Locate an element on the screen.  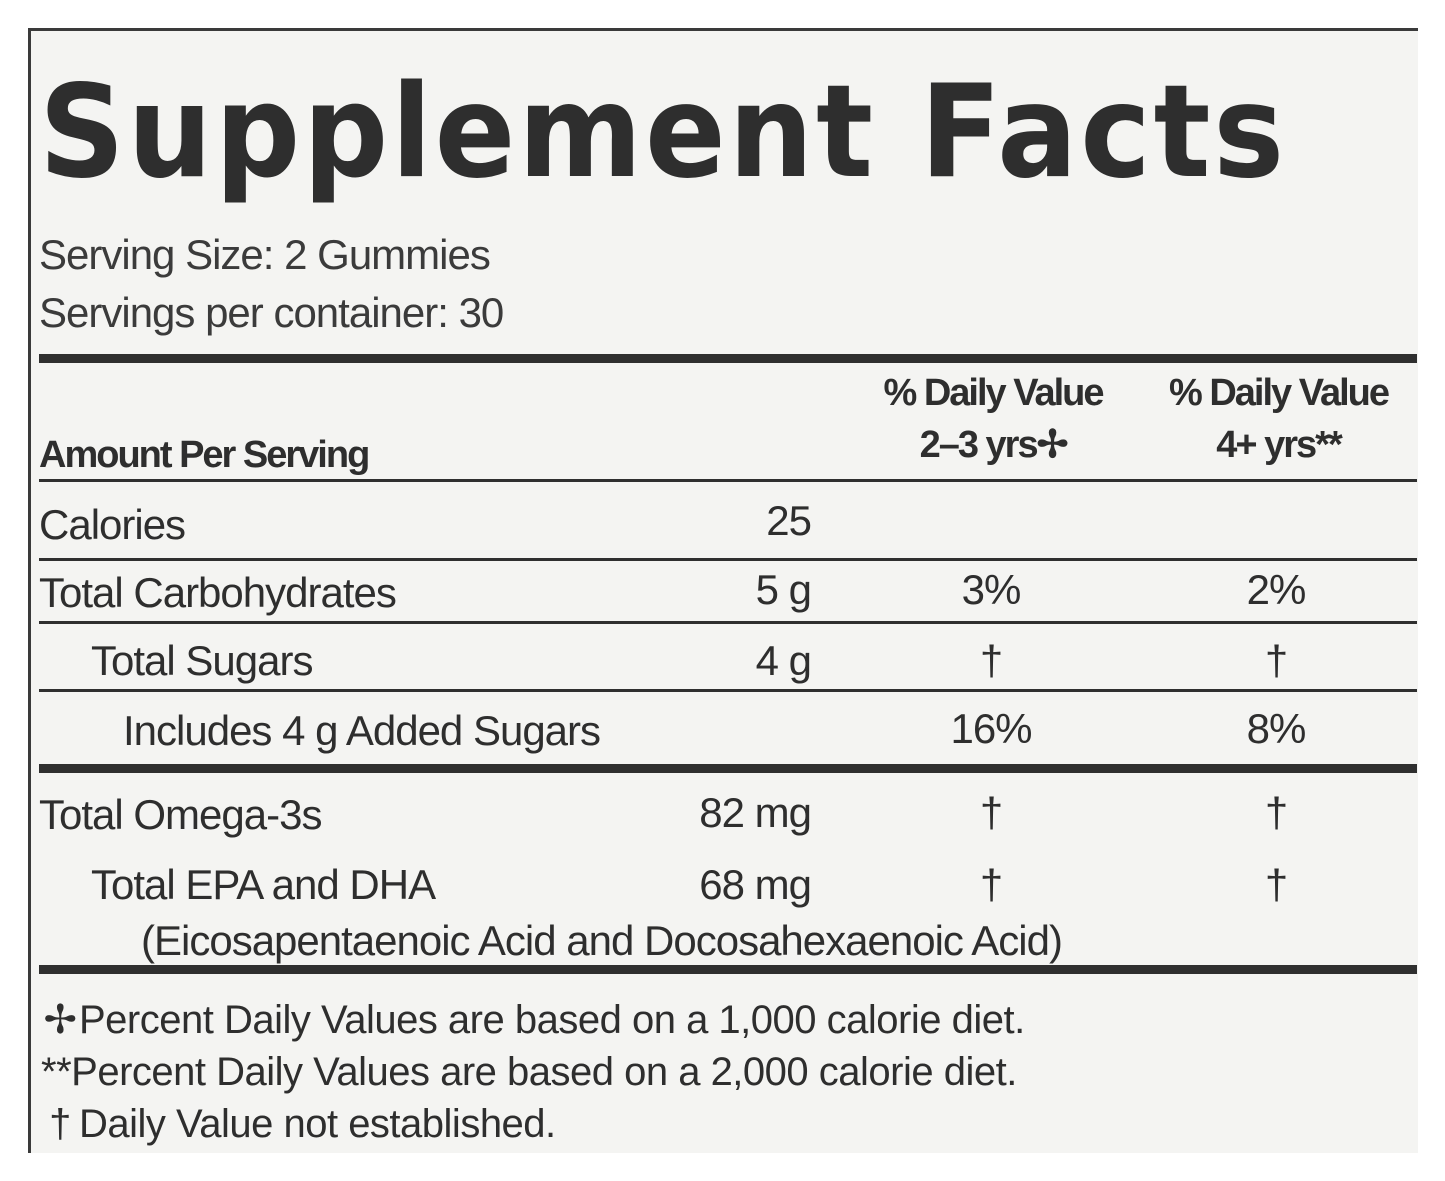
dv-col1-header-line2: 2–3 yrs✢ is located at coordinates (994, 445).